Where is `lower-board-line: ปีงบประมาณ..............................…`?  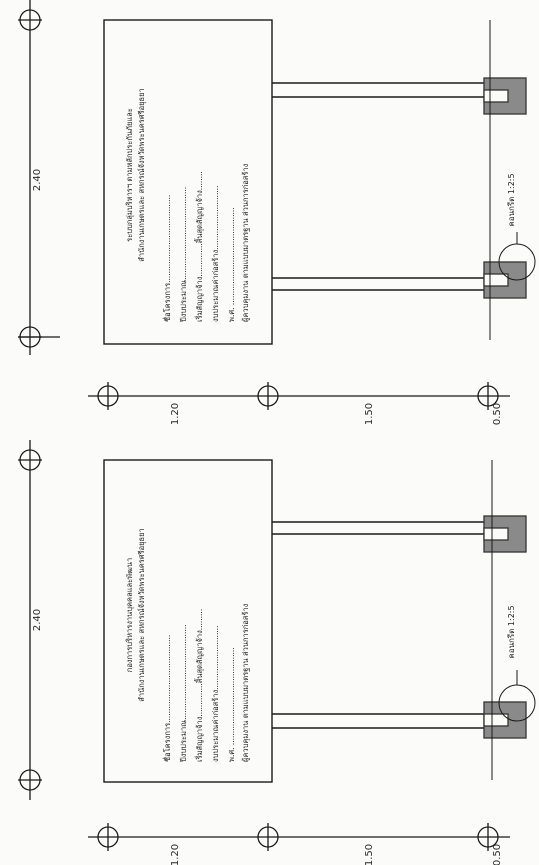 lower-board-line: ปีงบประมาณ..............................… is located at coordinates (183, 694).